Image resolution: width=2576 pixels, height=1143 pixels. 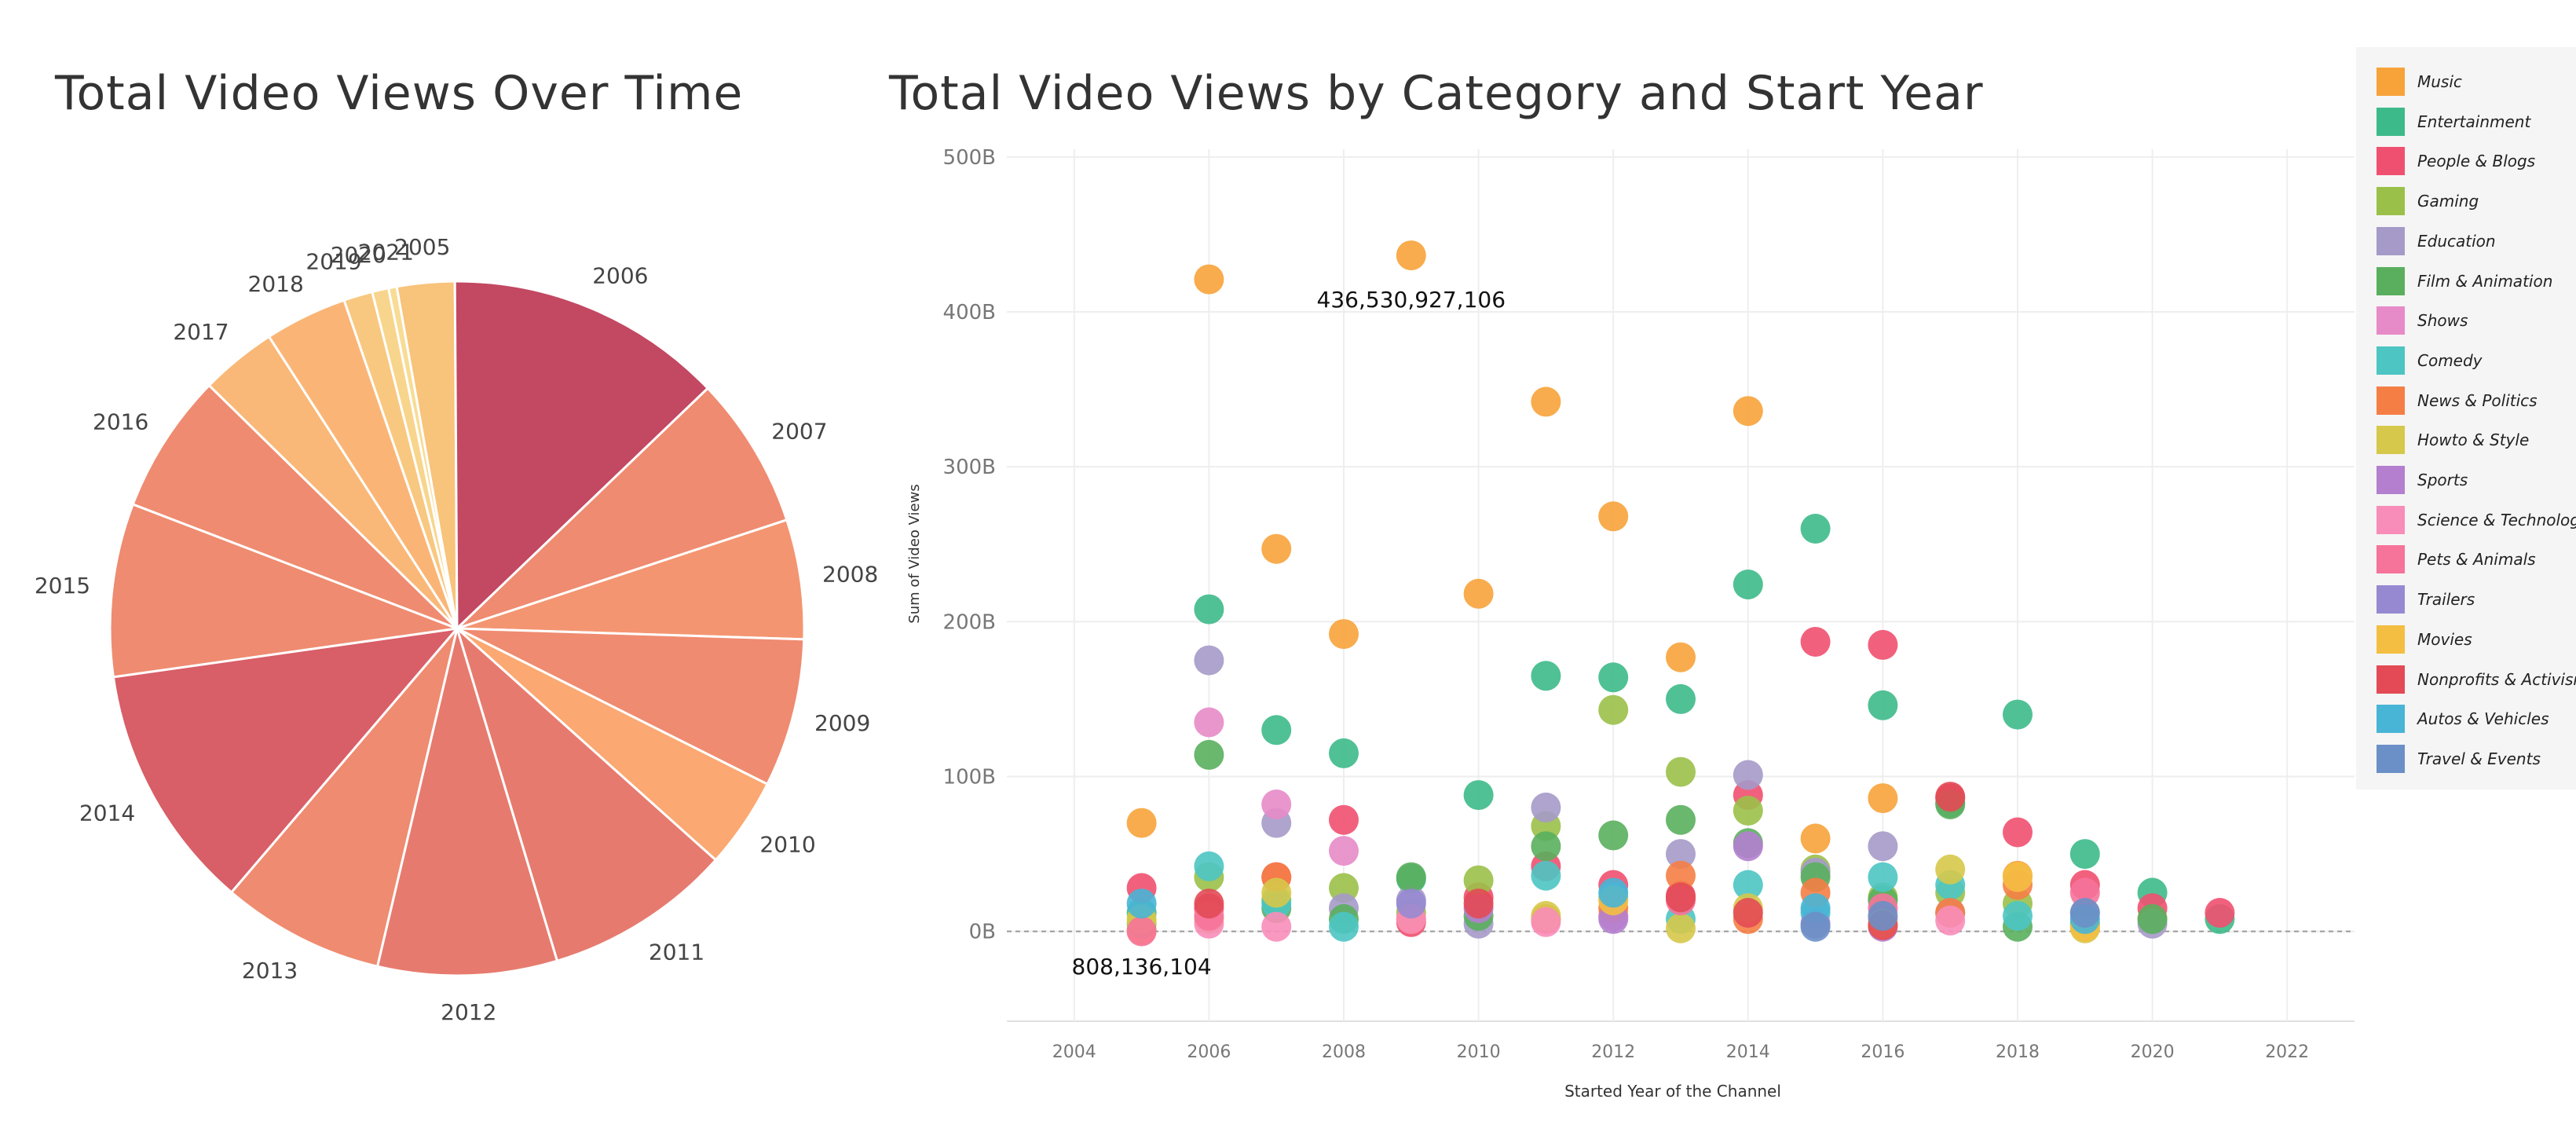 What do you see at coordinates (1411, 903) in the screenshot?
I see `scatter-point-trailers` at bounding box center [1411, 903].